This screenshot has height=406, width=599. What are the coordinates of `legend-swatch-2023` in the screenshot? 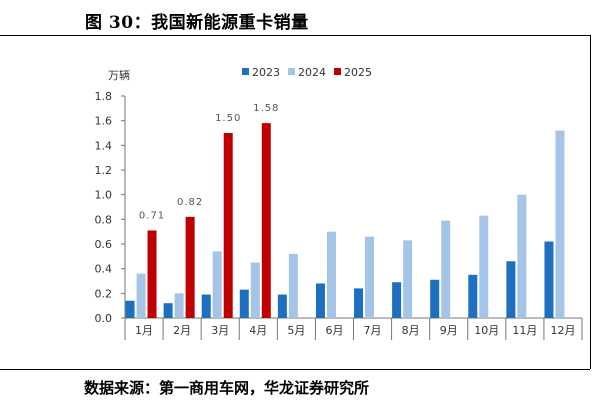 It's located at (245, 71).